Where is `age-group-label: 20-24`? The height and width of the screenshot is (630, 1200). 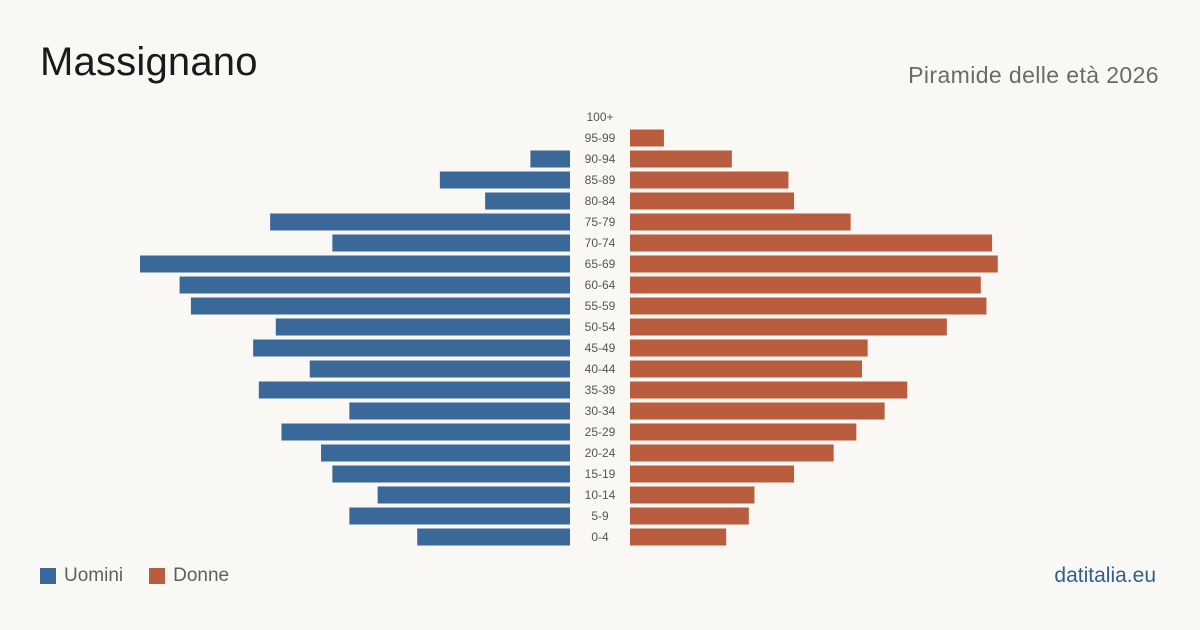 age-group-label: 20-24 is located at coordinates (600, 453).